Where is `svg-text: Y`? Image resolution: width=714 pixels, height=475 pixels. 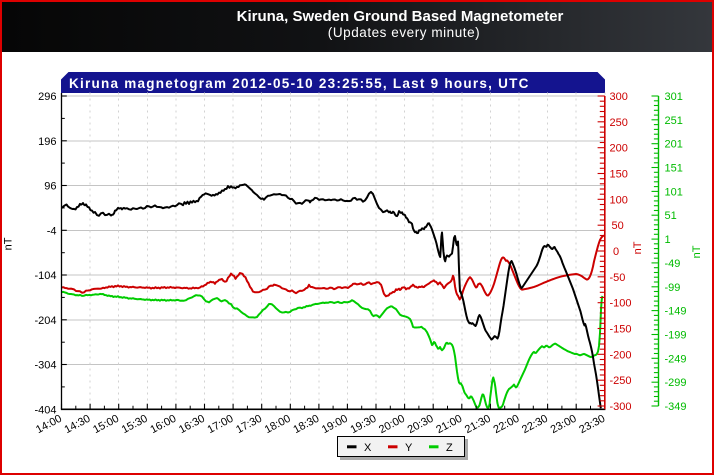 svg-text: Y is located at coordinates (409, 448).